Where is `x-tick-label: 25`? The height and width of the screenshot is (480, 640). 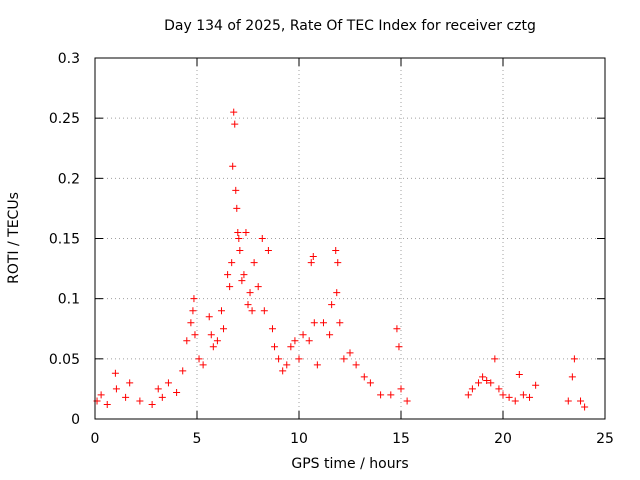 x-tick-label: 25 is located at coordinates (605, 439).